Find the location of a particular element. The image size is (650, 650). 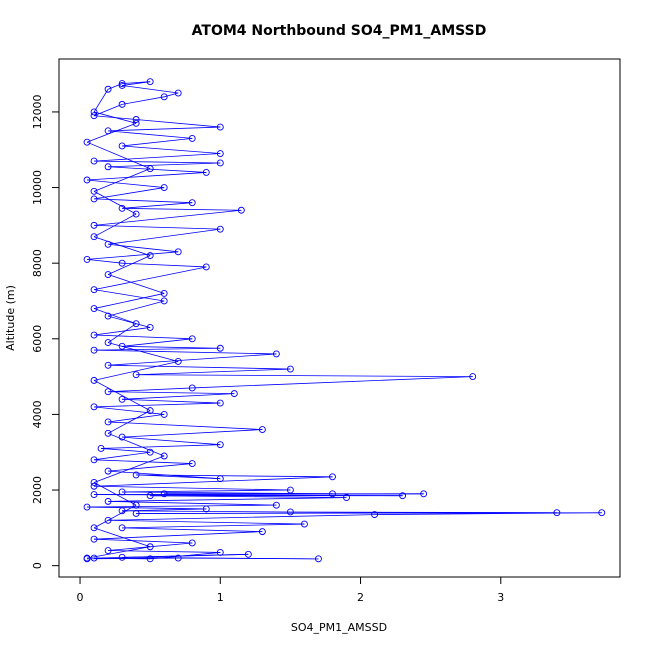

y-tick-label: 6000 is located at coordinates (37, 339).